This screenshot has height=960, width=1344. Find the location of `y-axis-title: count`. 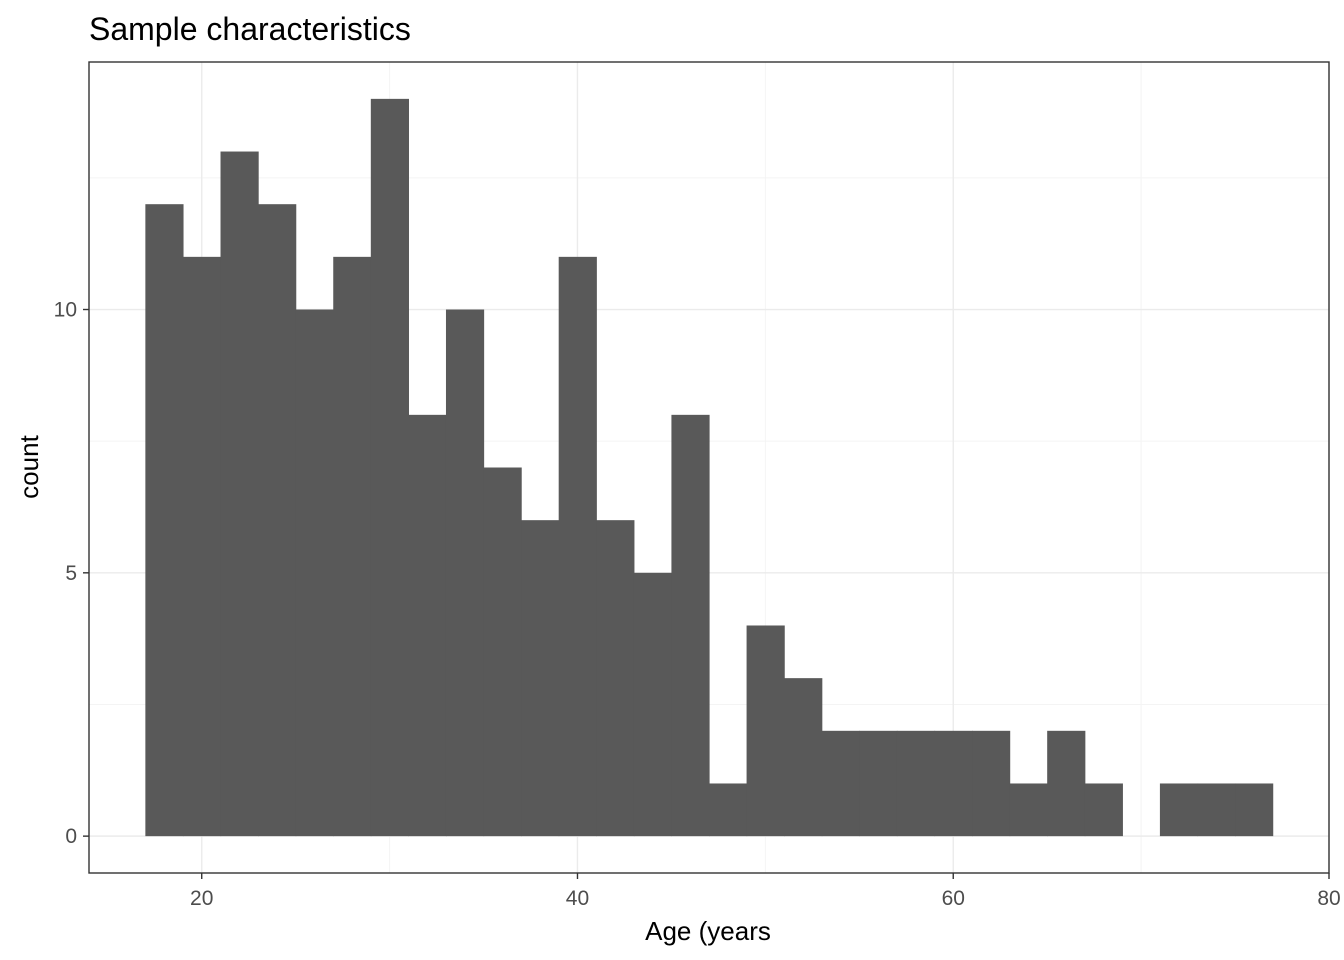

y-axis-title: count is located at coordinates (29, 466).